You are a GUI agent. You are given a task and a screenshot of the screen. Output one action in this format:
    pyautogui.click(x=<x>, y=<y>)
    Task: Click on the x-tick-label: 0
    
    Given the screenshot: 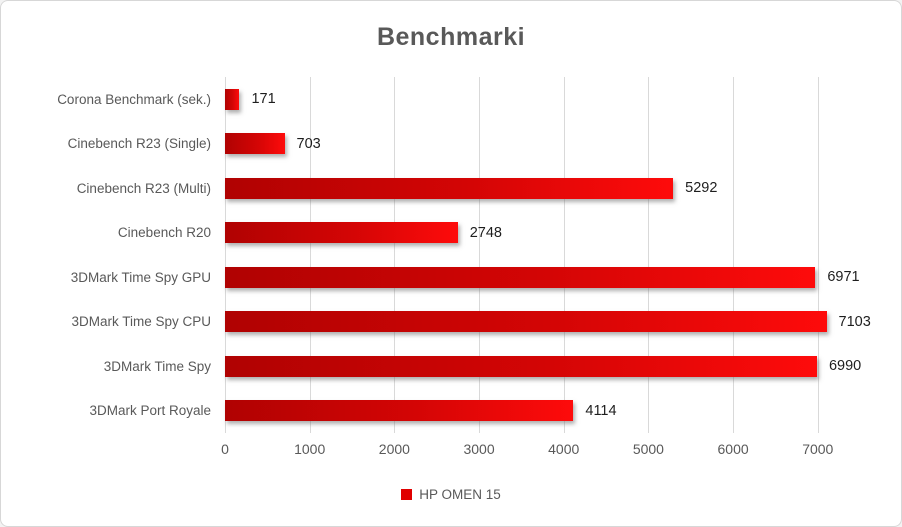 What is the action you would take?
    pyautogui.click(x=225, y=449)
    